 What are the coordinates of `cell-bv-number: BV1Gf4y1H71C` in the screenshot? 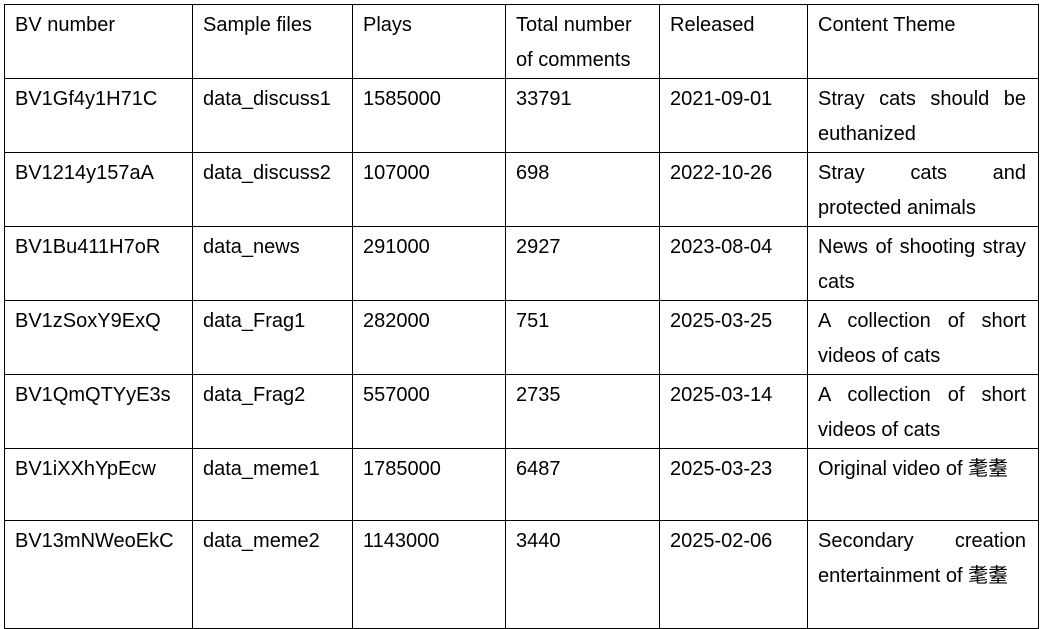 It's located at (98, 115).